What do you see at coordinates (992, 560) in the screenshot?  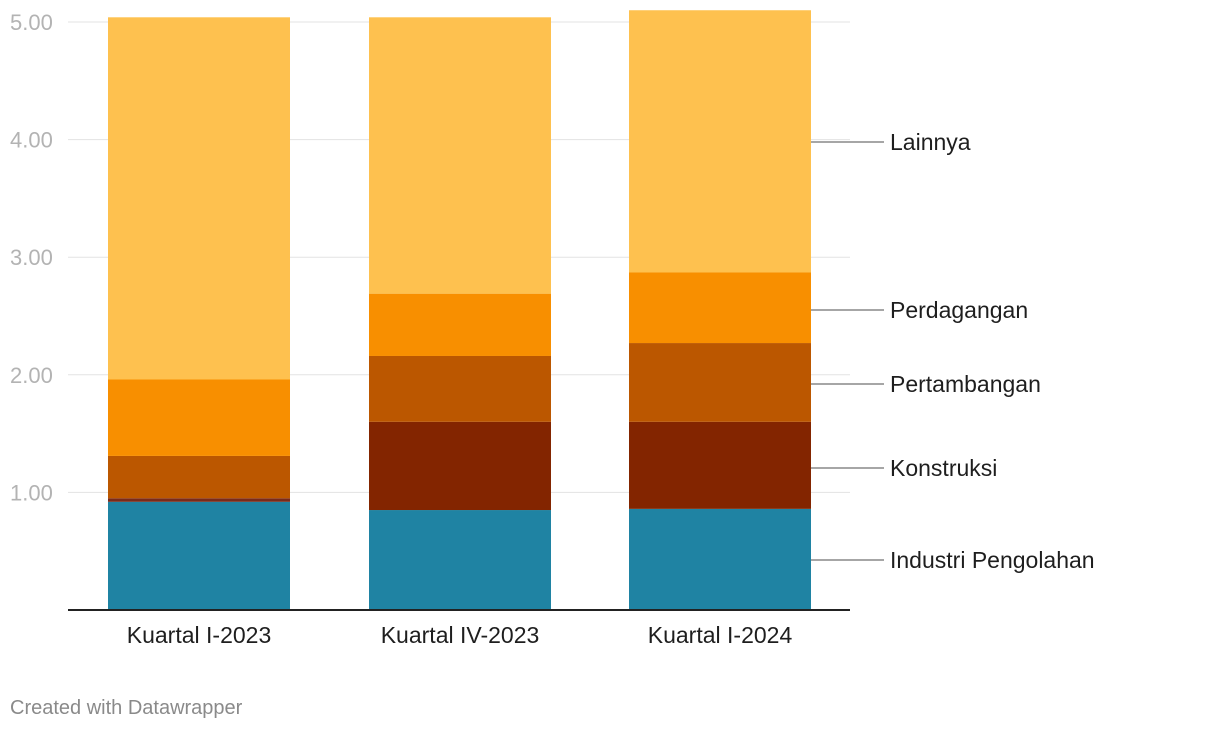 I see `series-label: Industri Pengolahan` at bounding box center [992, 560].